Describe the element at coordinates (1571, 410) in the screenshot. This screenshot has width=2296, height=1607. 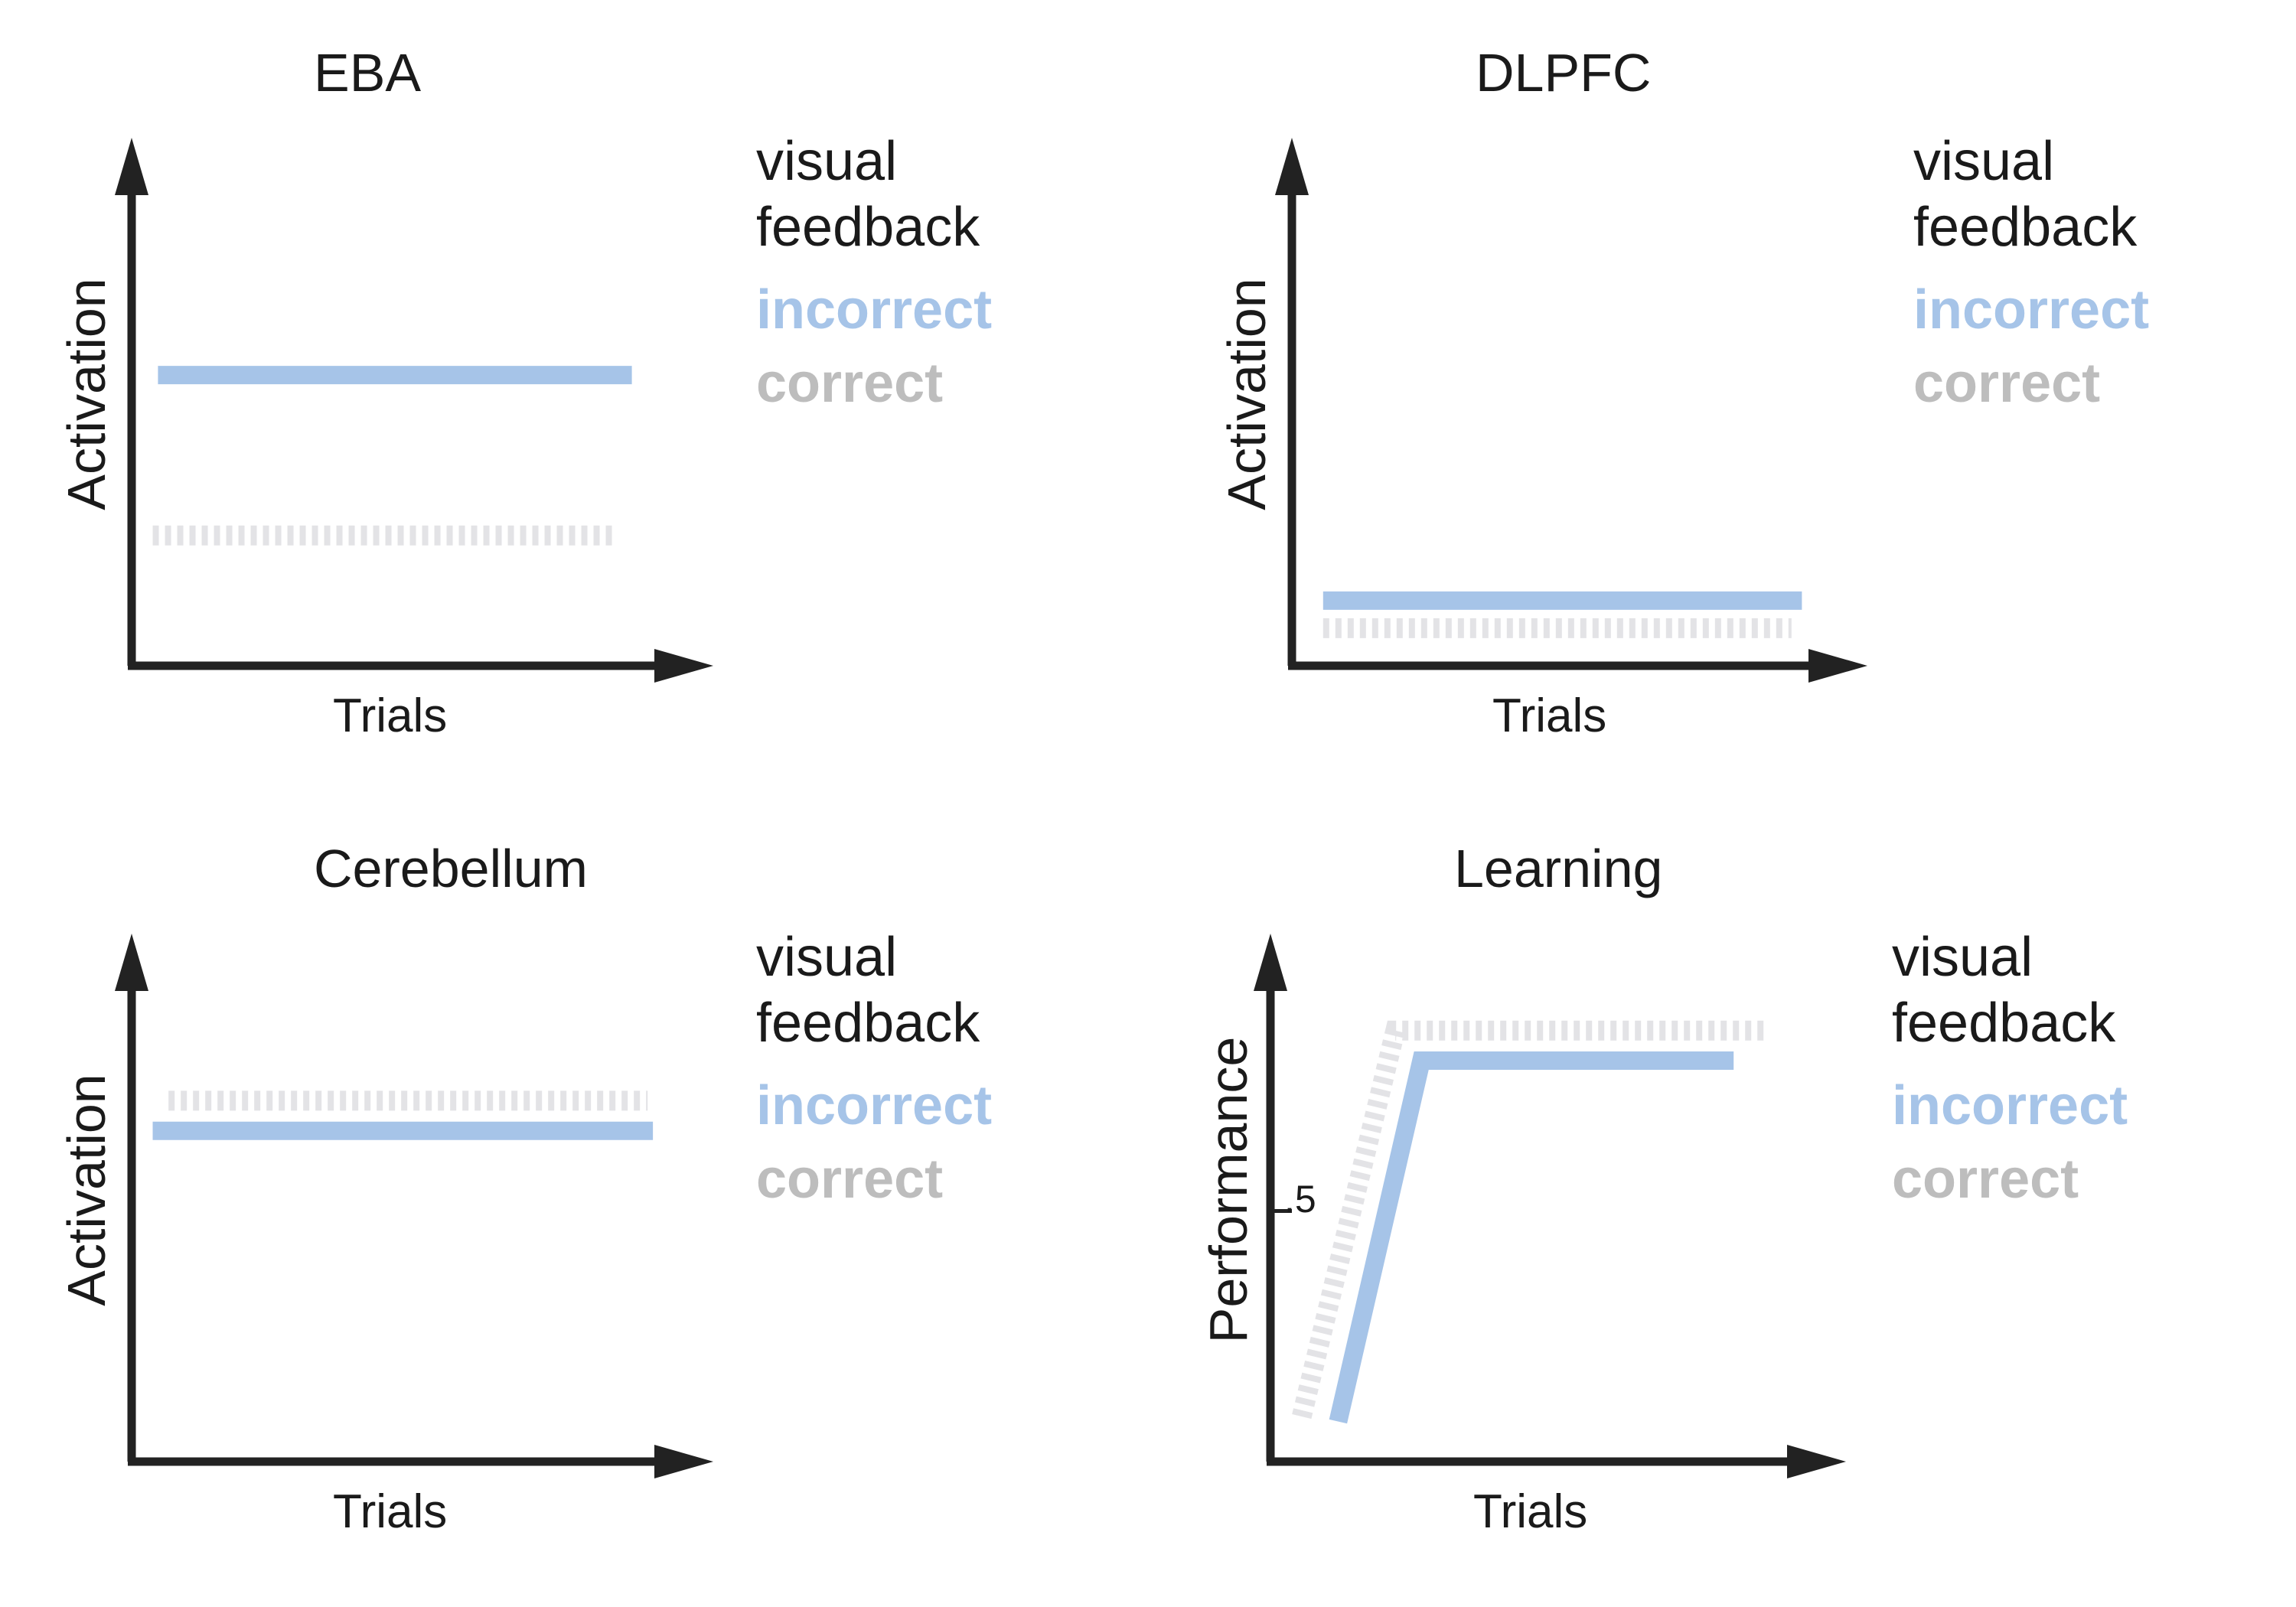
I see `chart-plot-dlpfc` at that location.